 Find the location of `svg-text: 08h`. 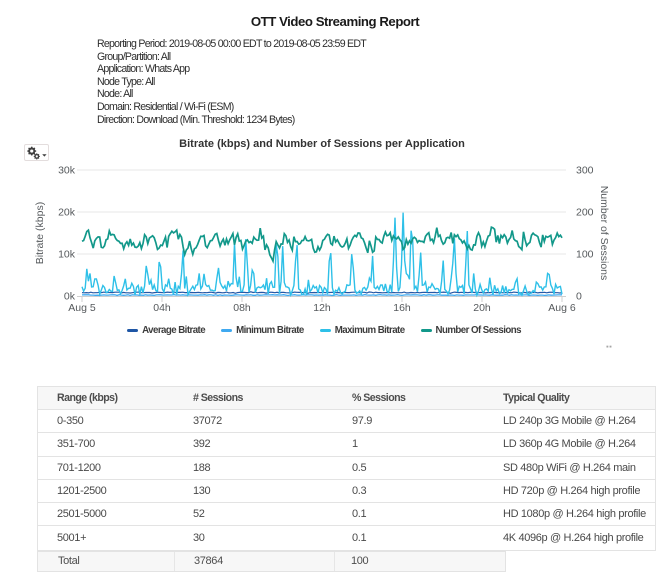

svg-text: 08h is located at coordinates (242, 308).